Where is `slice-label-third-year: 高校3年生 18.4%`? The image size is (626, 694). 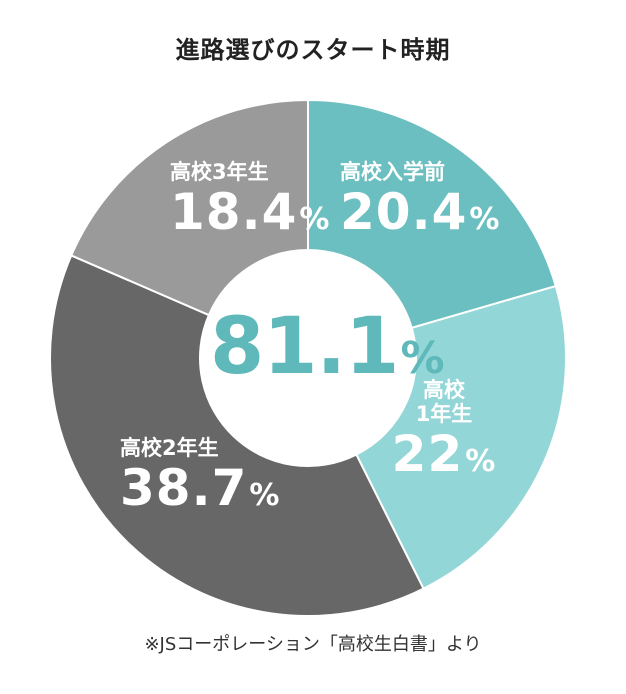
slice-label-third-year: 高校3年生 18.4% is located at coordinates (250, 201).